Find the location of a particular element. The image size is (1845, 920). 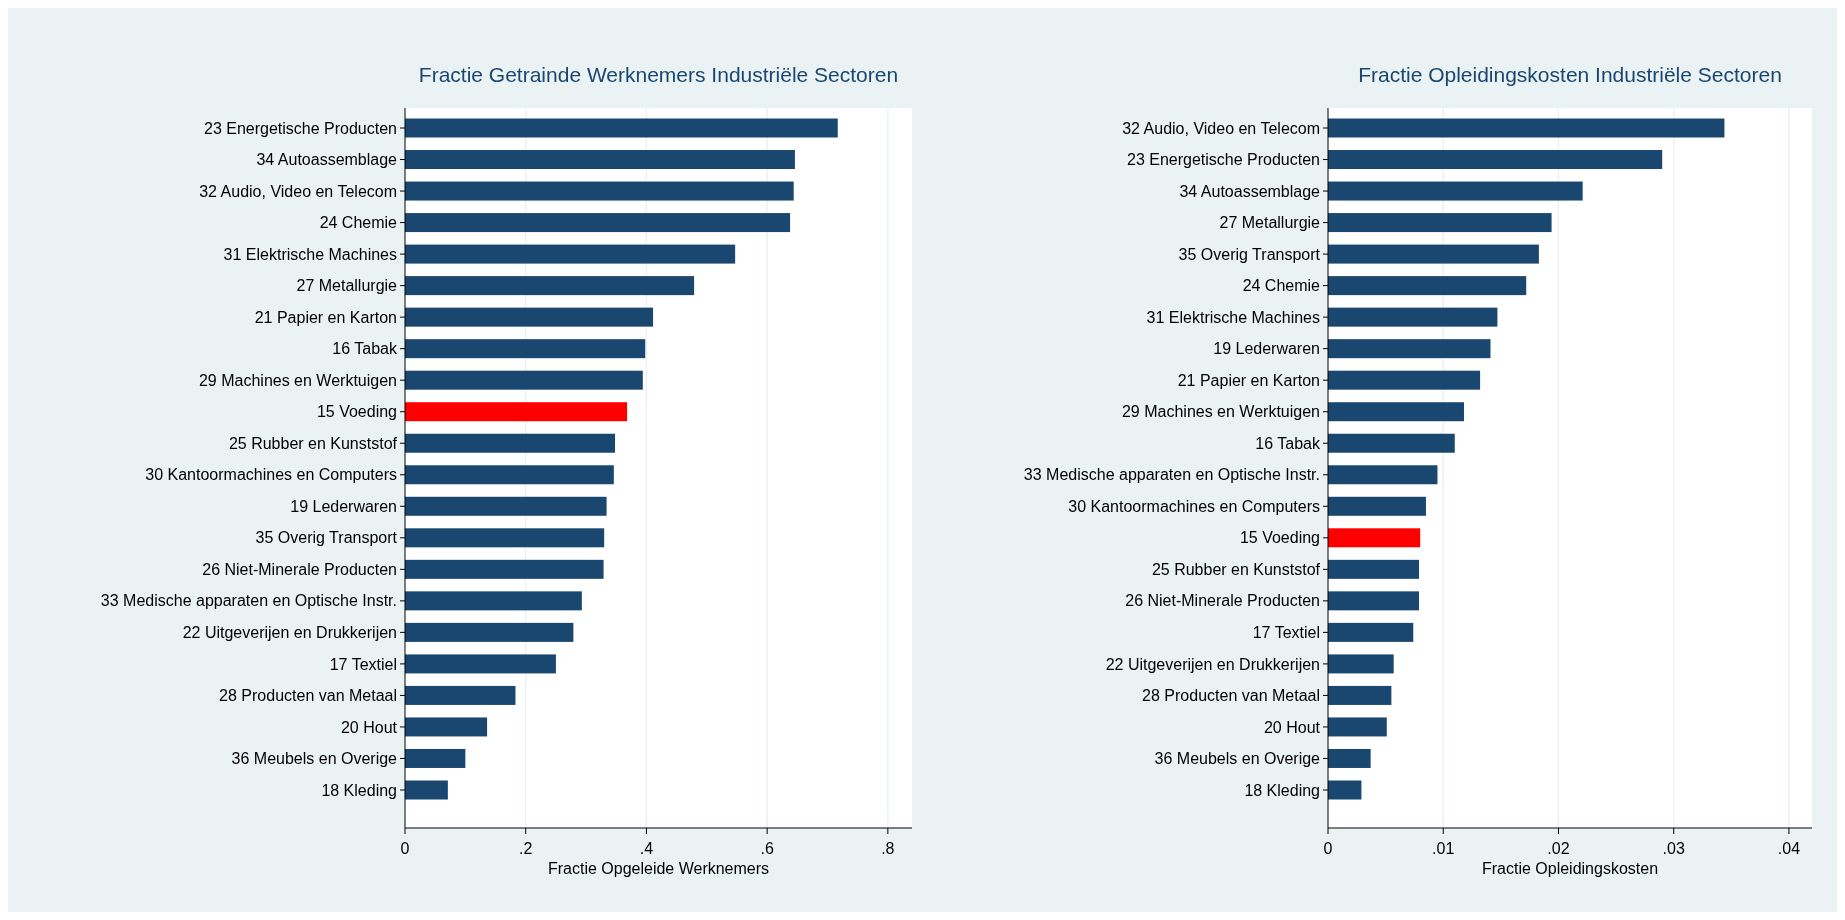

x-tick-label: .01 is located at coordinates (1443, 848).